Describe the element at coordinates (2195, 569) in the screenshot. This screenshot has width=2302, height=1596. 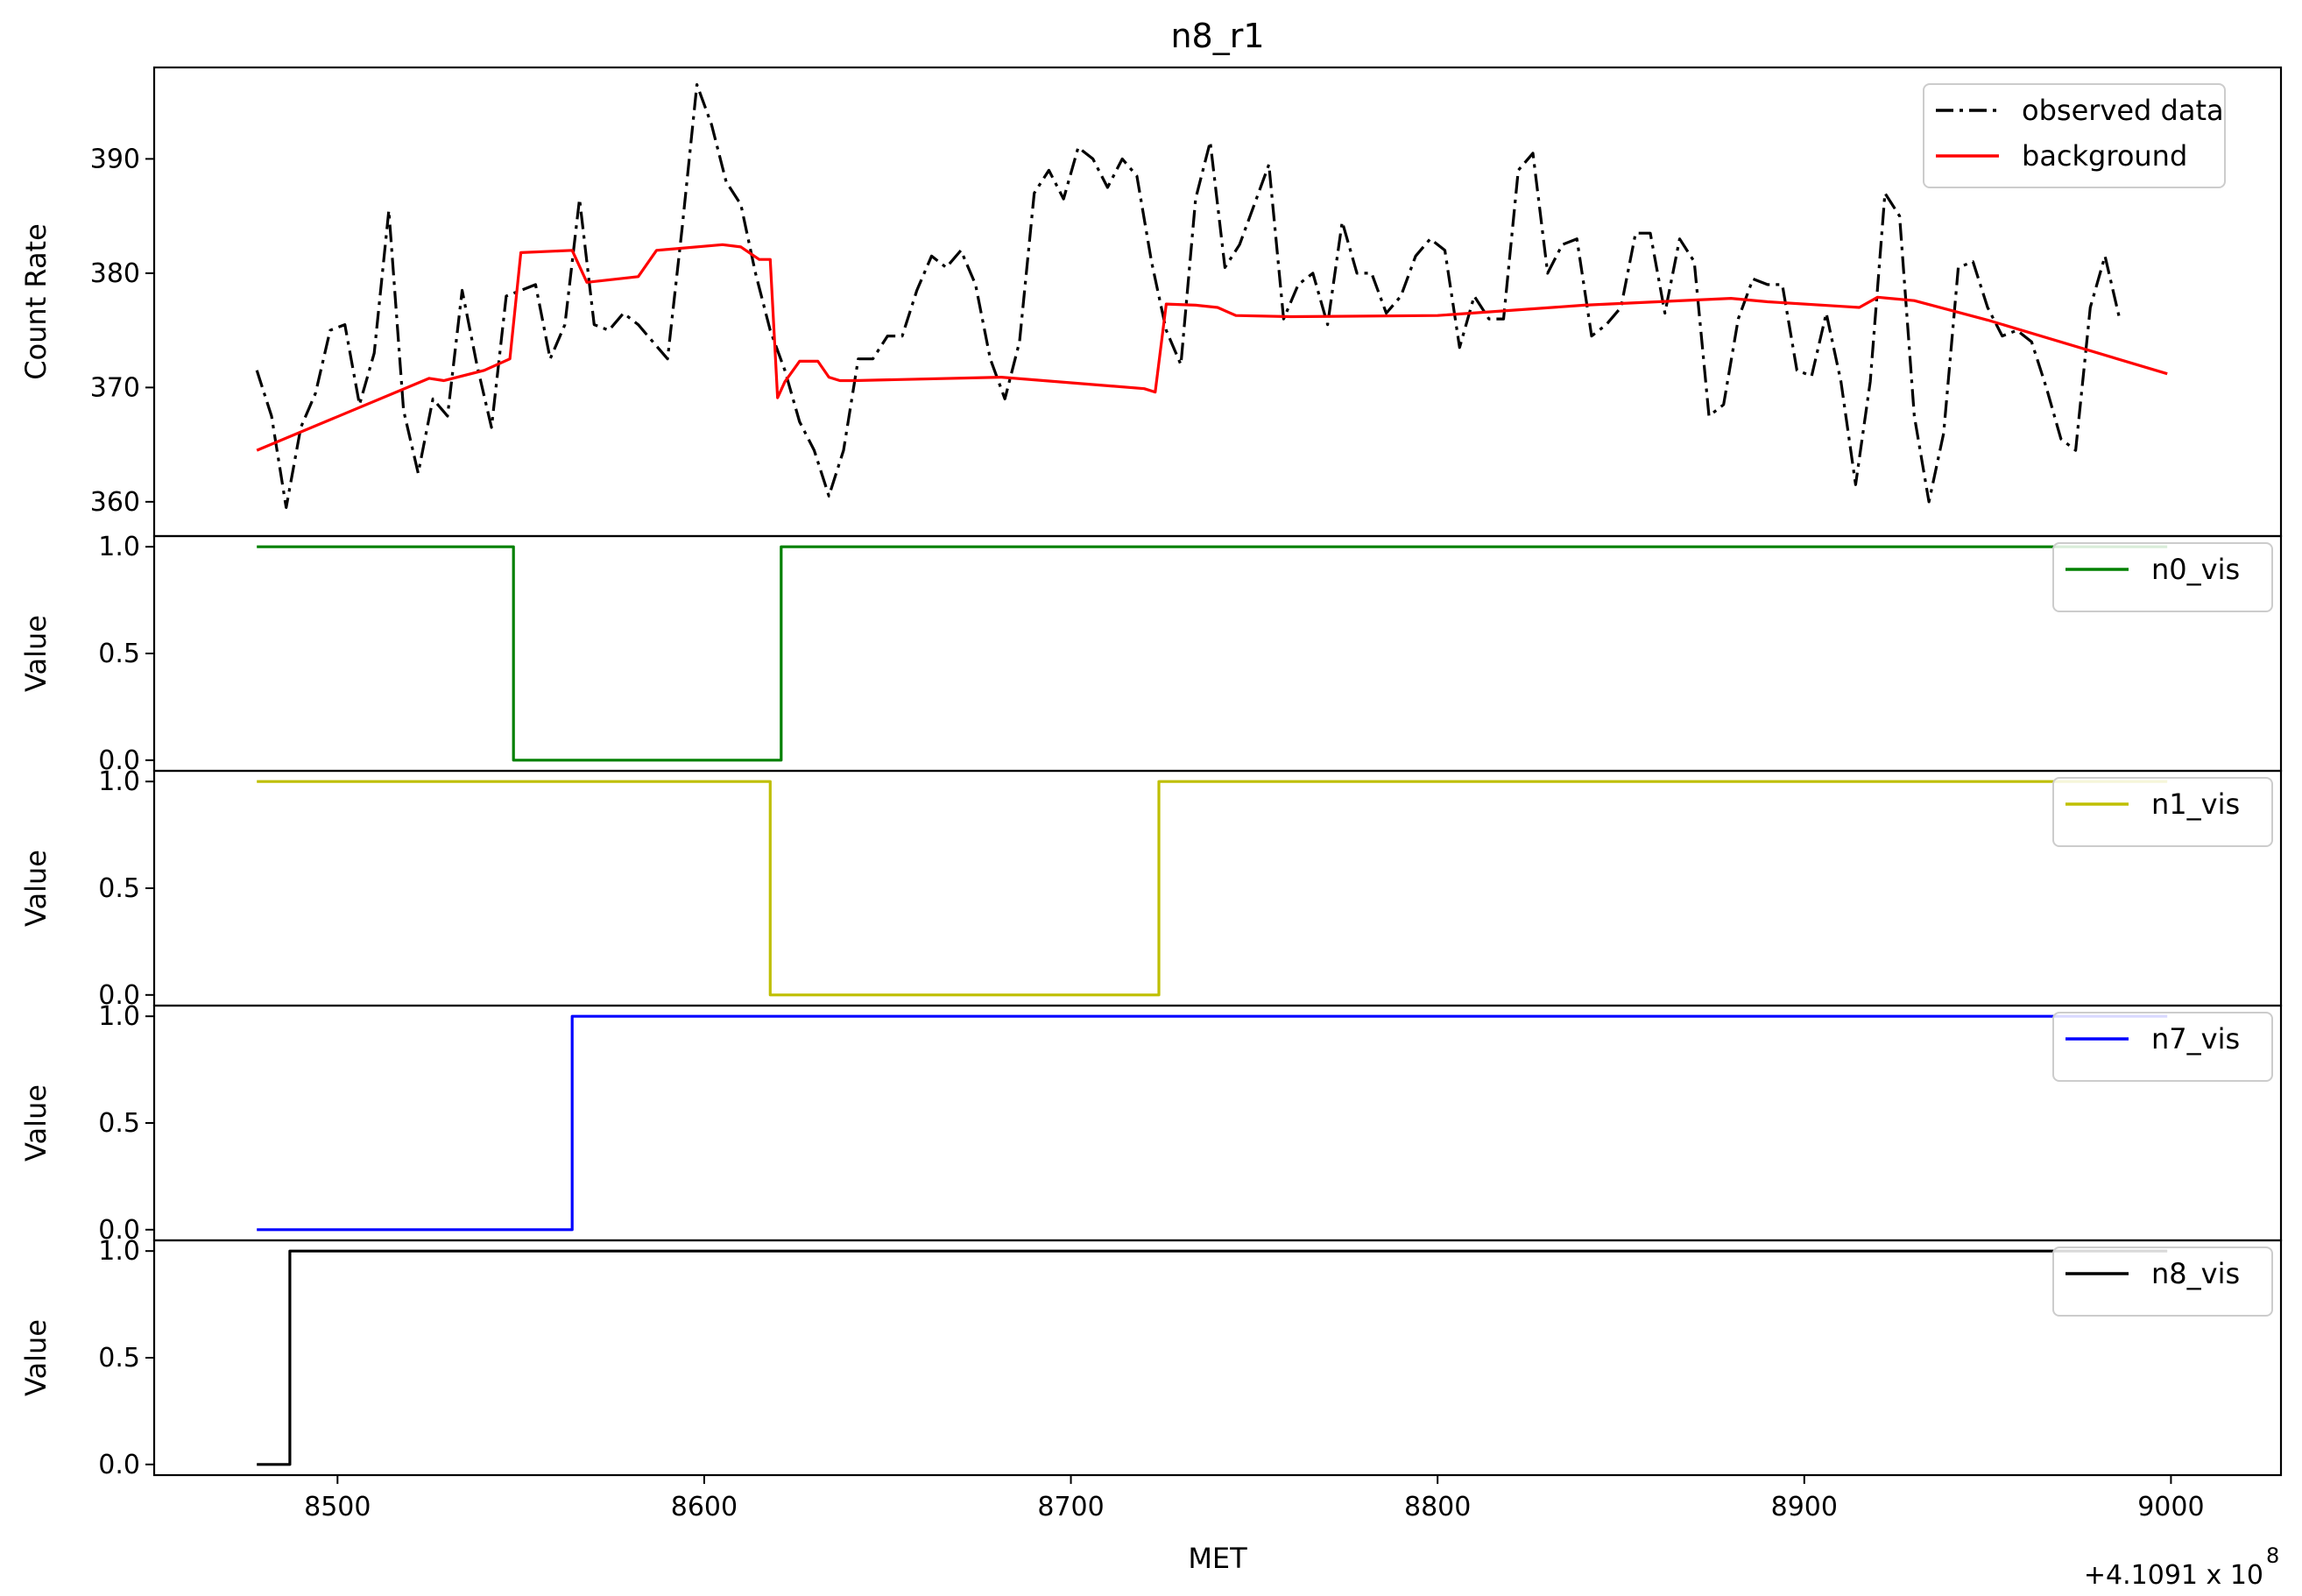
I see `legend-entry: n0_vis` at that location.